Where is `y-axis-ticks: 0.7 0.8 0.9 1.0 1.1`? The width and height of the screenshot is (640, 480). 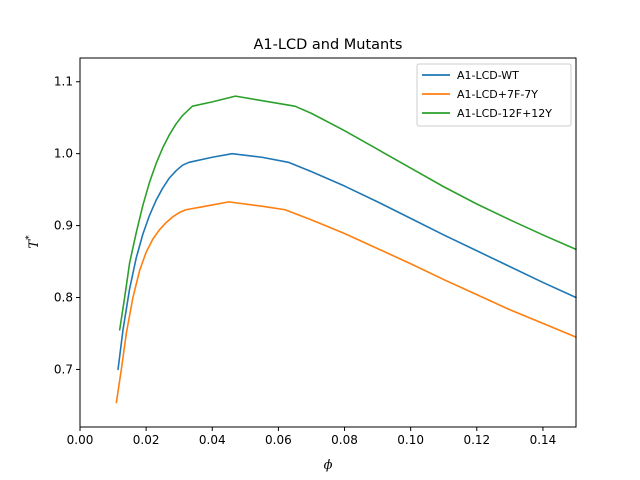 y-axis-ticks: 0.7 0.8 0.9 1.0 1.1 is located at coordinates (67, 225).